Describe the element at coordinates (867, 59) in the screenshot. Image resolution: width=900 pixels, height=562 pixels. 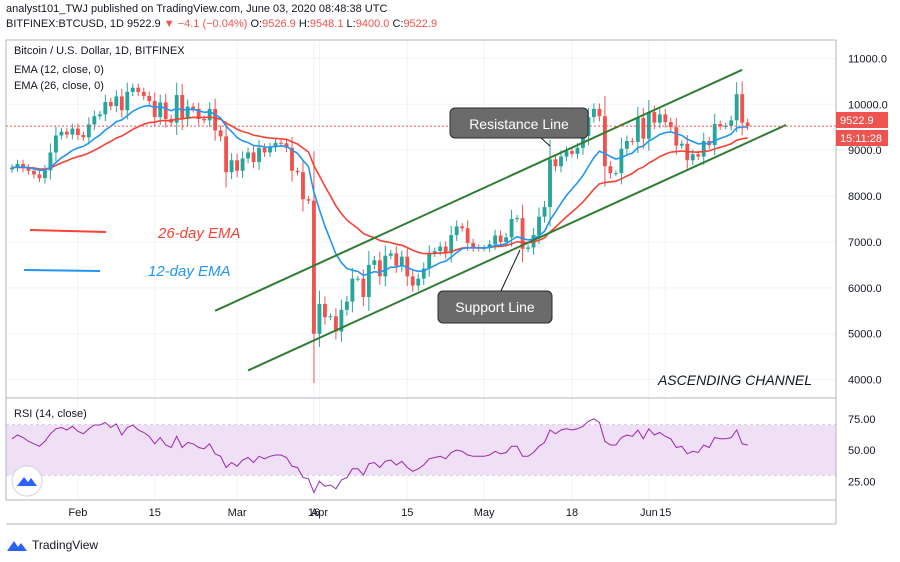
I see `price-tick: 11000.0` at that location.